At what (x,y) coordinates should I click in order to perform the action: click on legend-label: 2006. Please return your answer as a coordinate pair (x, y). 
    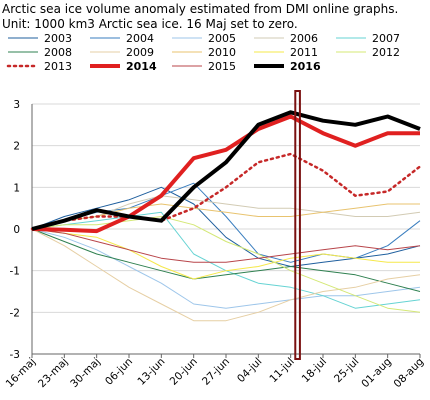
    Looking at the image, I should click on (304, 38).